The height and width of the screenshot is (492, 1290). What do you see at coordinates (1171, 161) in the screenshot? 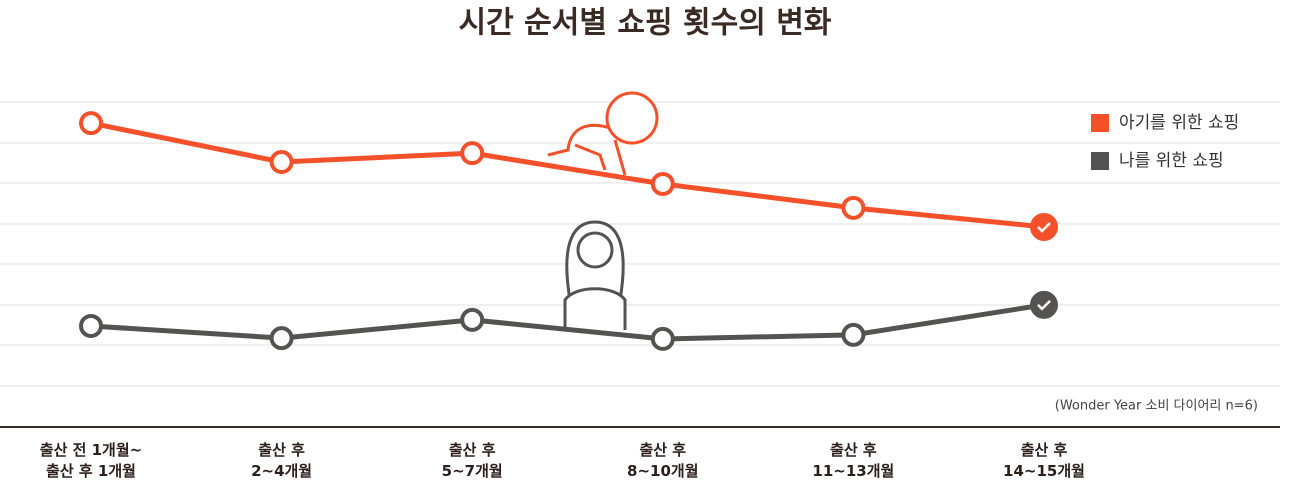
I see `legend-label: 나를 위한 쇼핑` at bounding box center [1171, 161].